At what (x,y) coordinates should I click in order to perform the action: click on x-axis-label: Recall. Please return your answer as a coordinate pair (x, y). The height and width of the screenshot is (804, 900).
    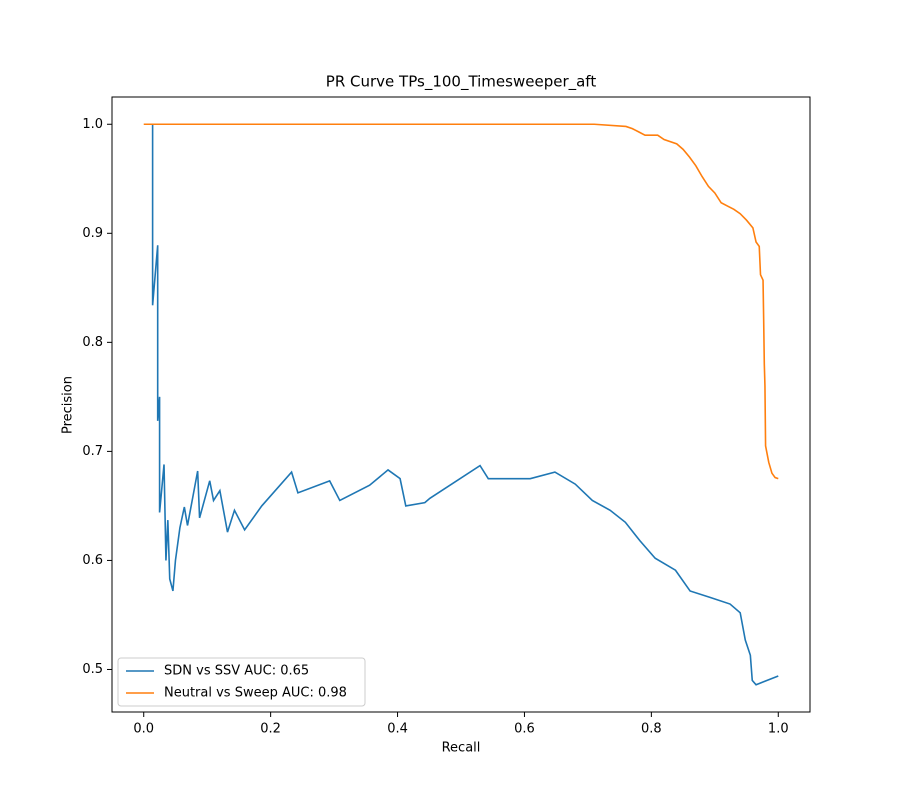
    Looking at the image, I should click on (461, 748).